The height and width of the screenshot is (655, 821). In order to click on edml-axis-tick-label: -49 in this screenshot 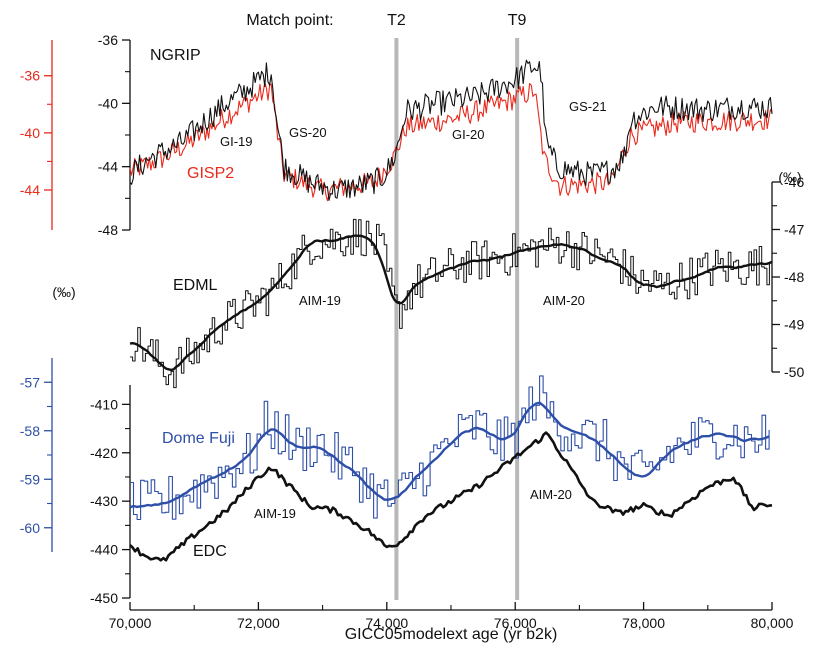, I will do `click(794, 325)`.